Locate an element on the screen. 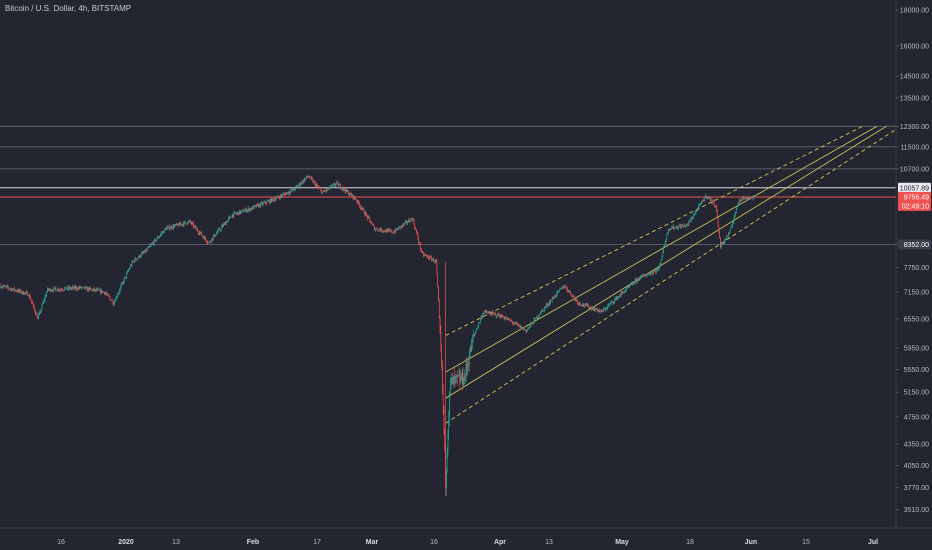 This screenshot has height=550, width=932. x-tick-label-13: Jul is located at coordinates (873, 542).